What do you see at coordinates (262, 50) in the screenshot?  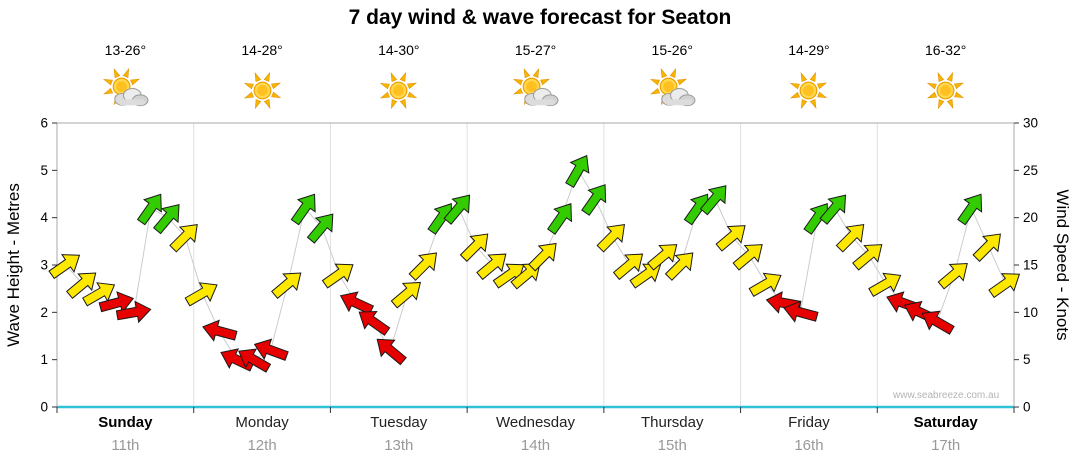 I see `day-temp: 14-28°` at bounding box center [262, 50].